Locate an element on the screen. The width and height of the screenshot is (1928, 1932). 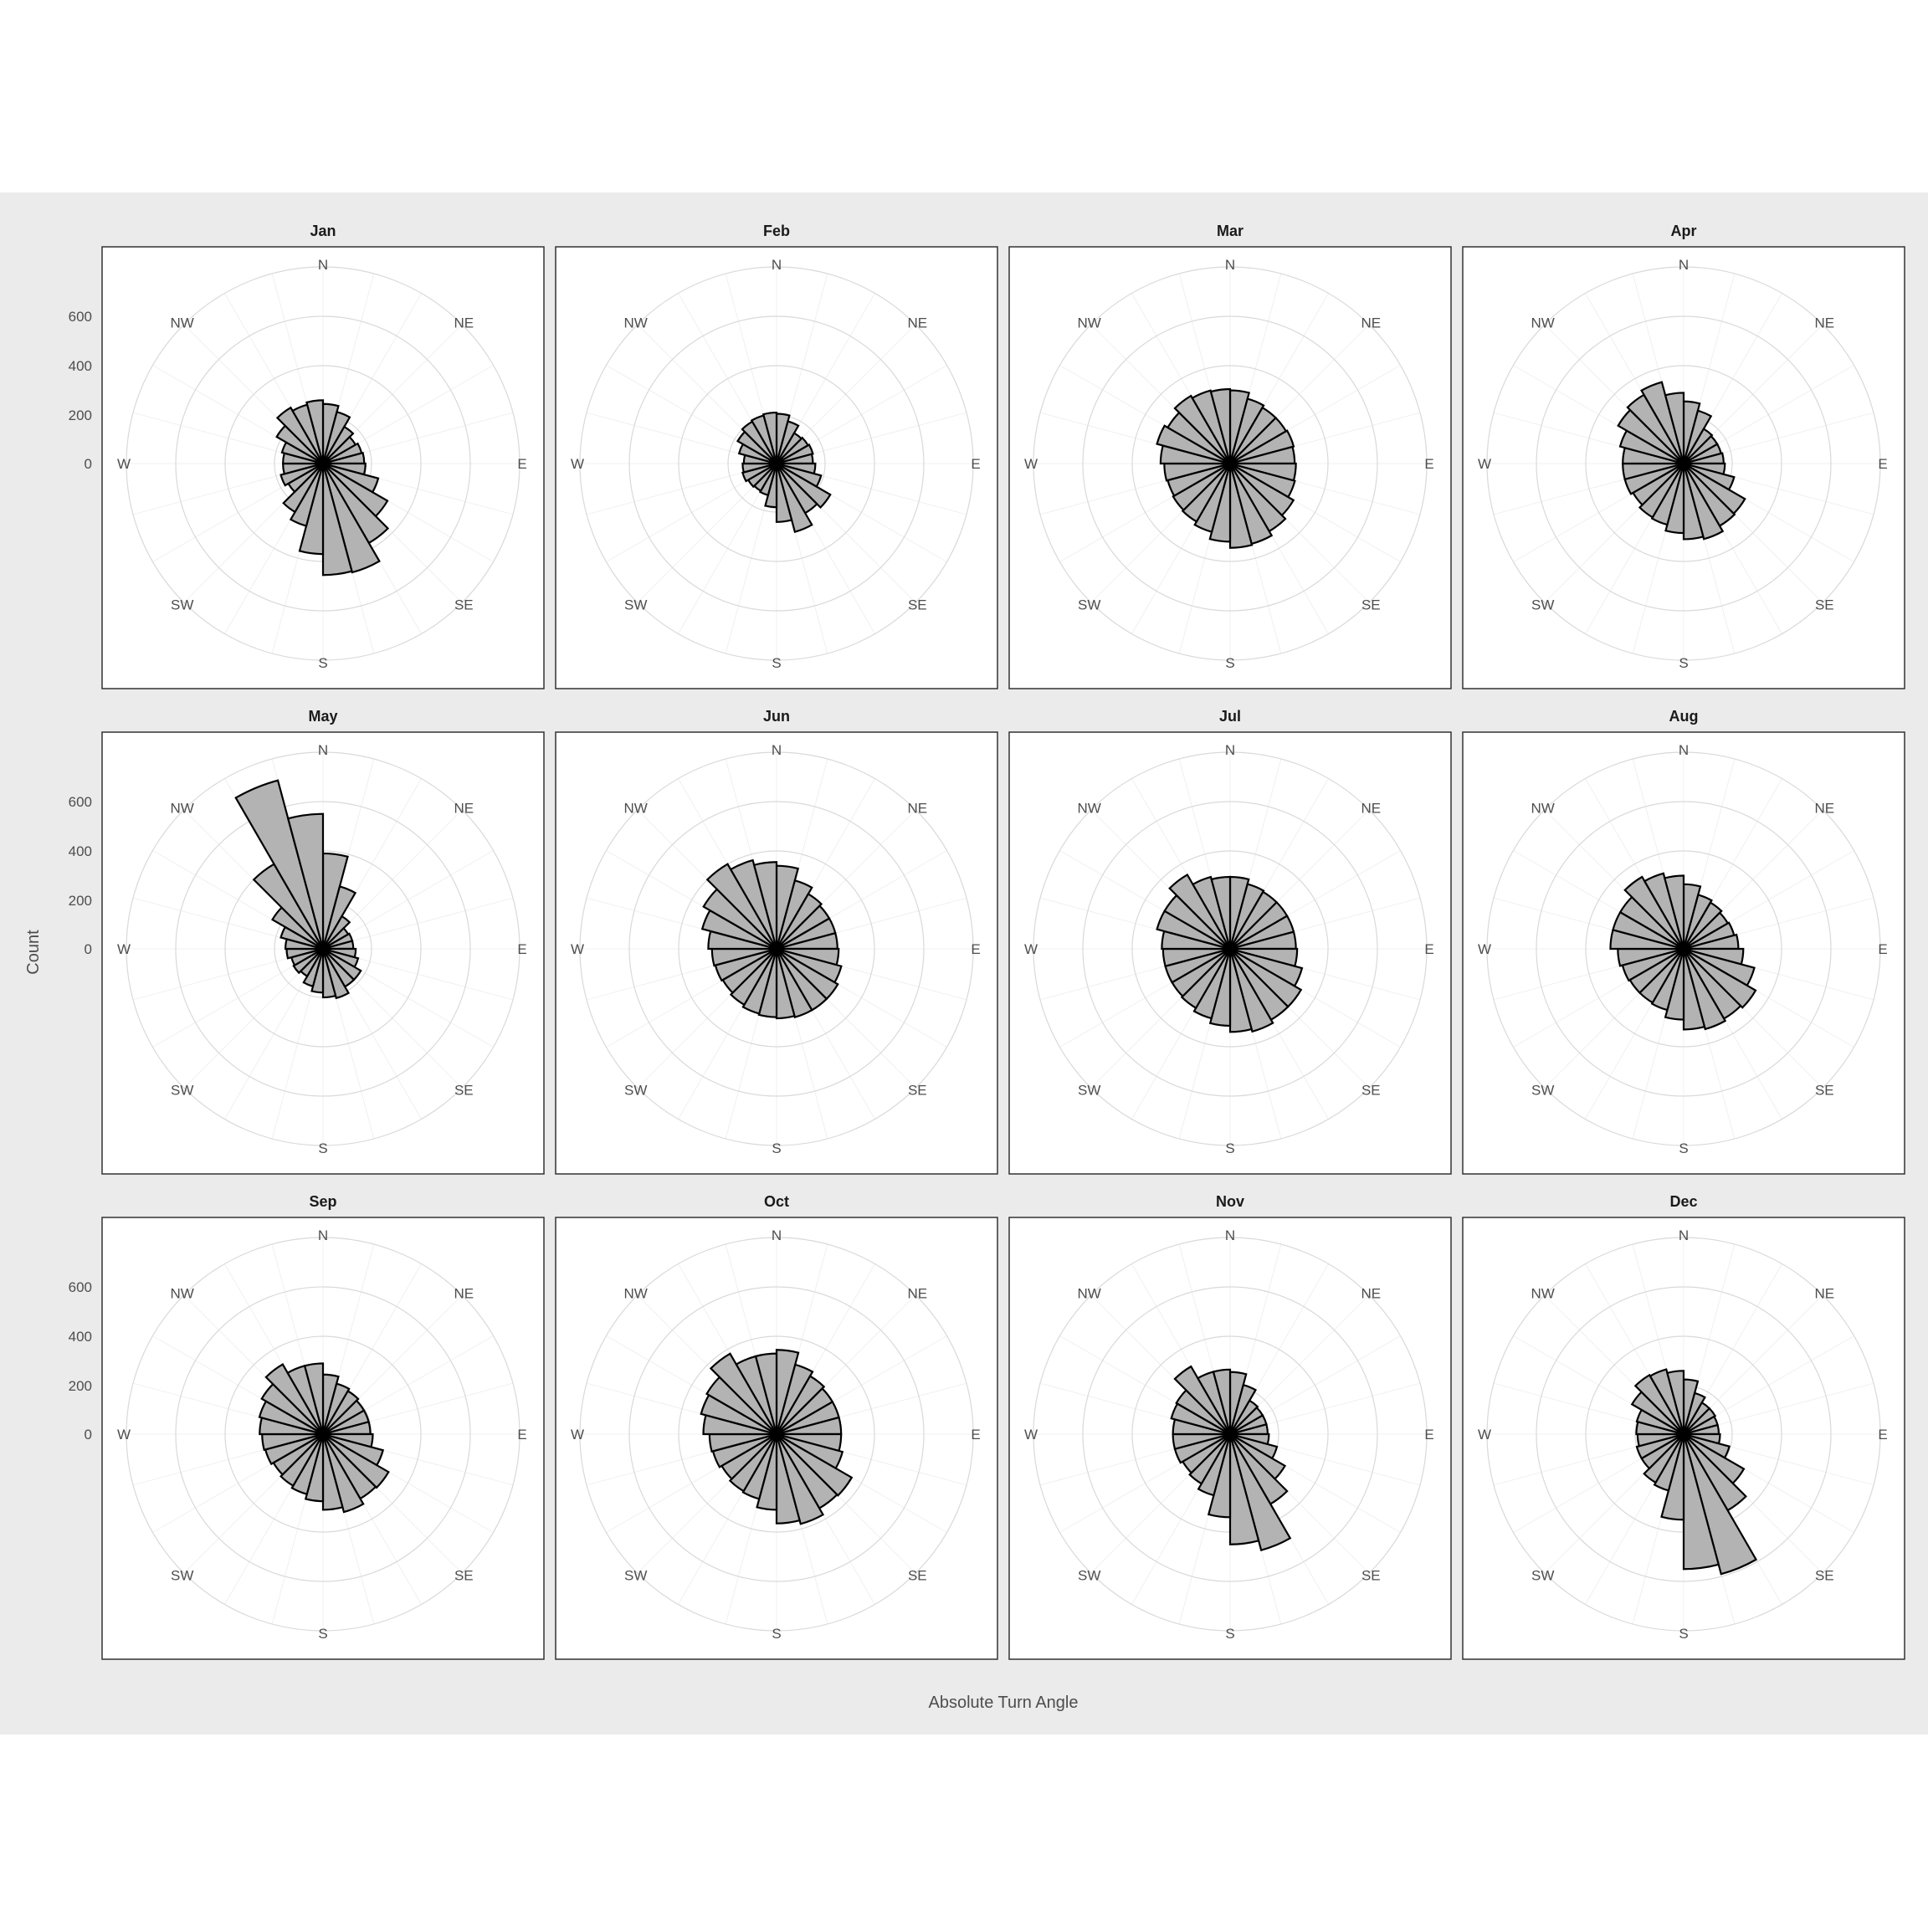
panel-feb: Feb N NE E SE S SW W NW is located at coordinates (776, 456).